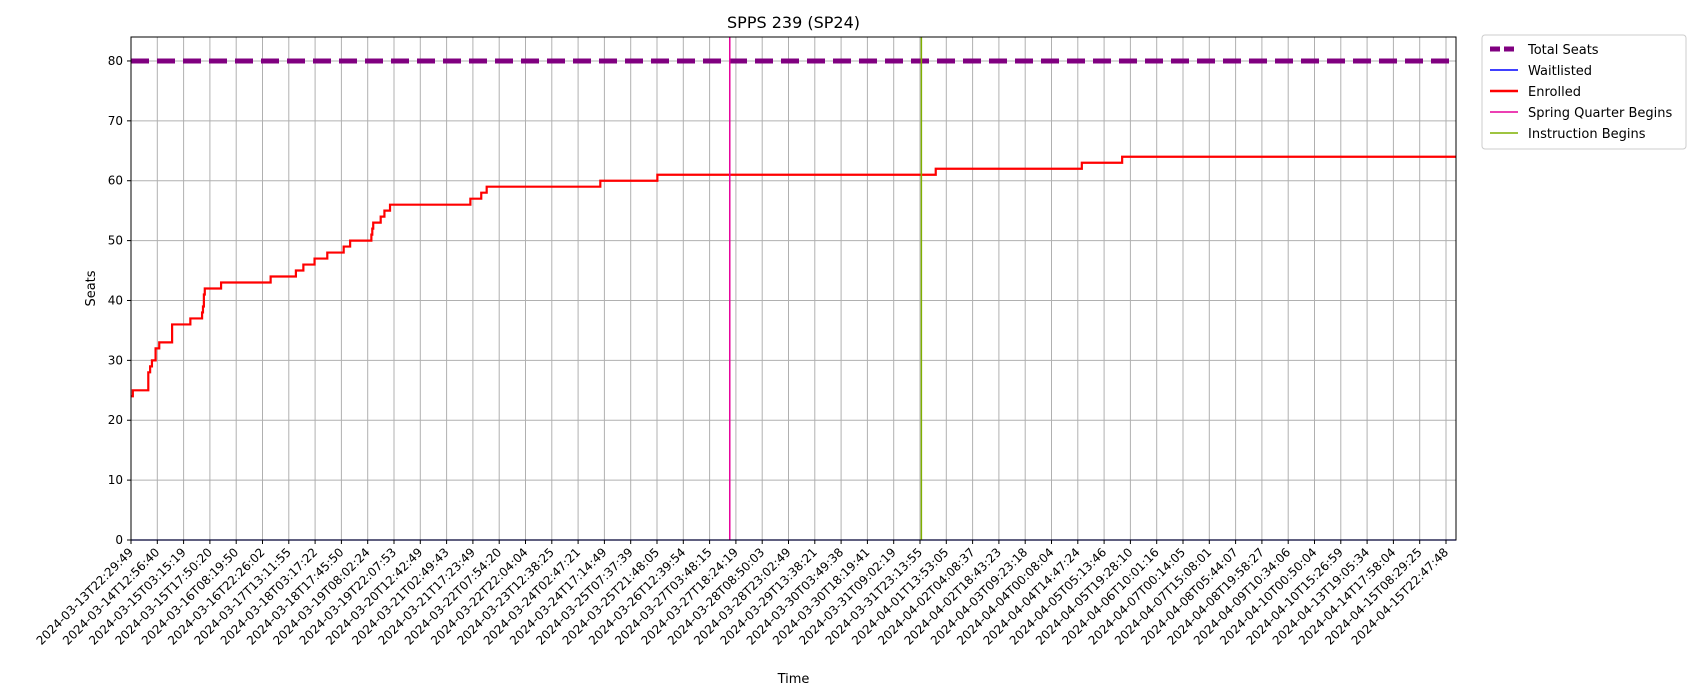  What do you see at coordinates (115, 61) in the screenshot?
I see `y-tick-label: 80` at bounding box center [115, 61].